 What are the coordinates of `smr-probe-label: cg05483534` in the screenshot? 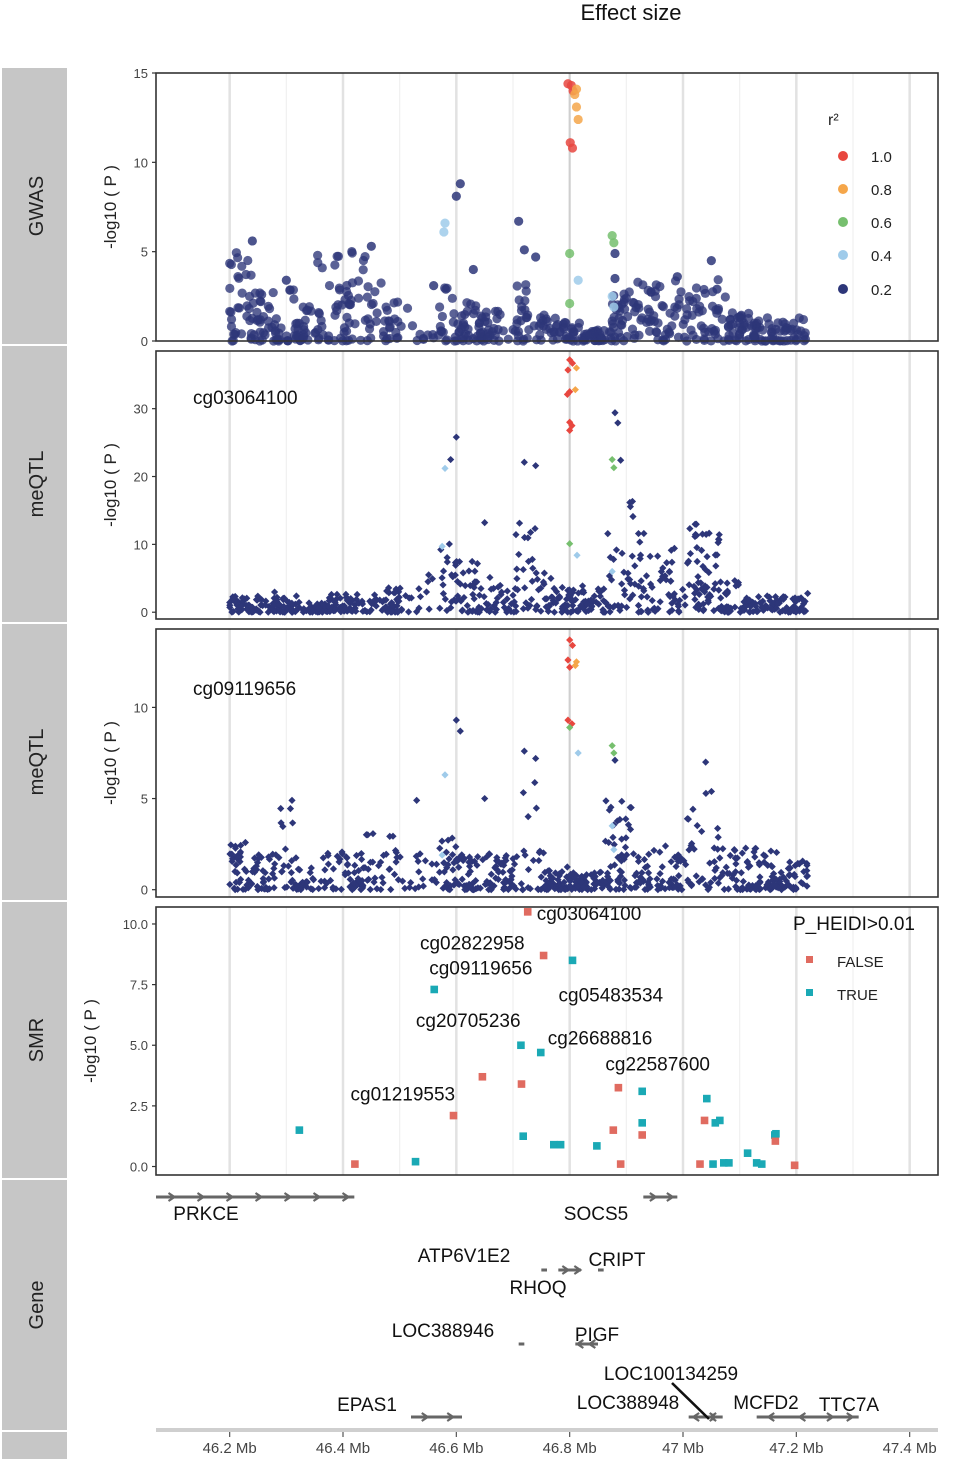 It's located at (611, 995).